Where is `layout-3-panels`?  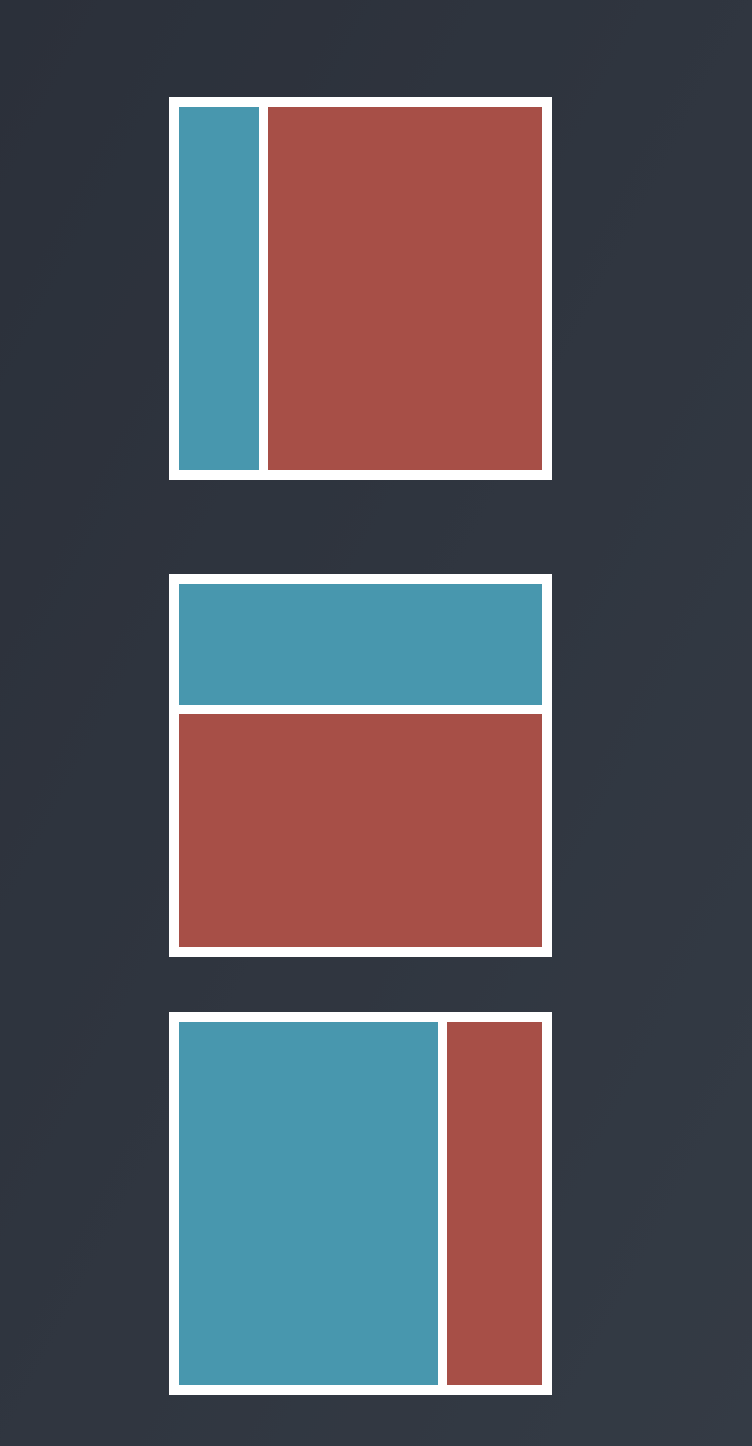
layout-3-panels is located at coordinates (360, 1203).